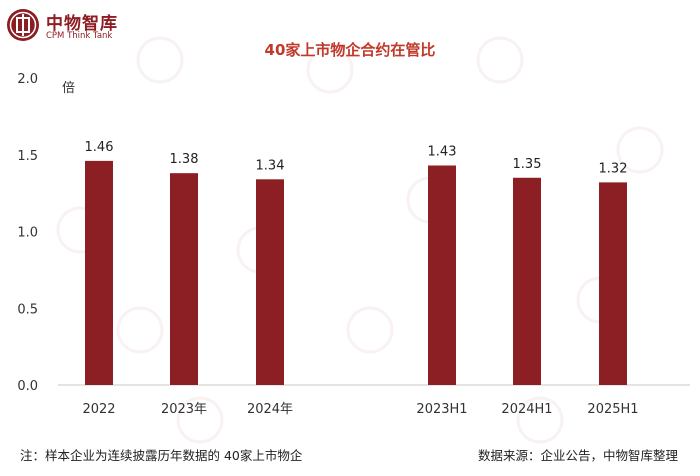 The image size is (700, 476). I want to click on data-label: 1.34, so click(270, 165).